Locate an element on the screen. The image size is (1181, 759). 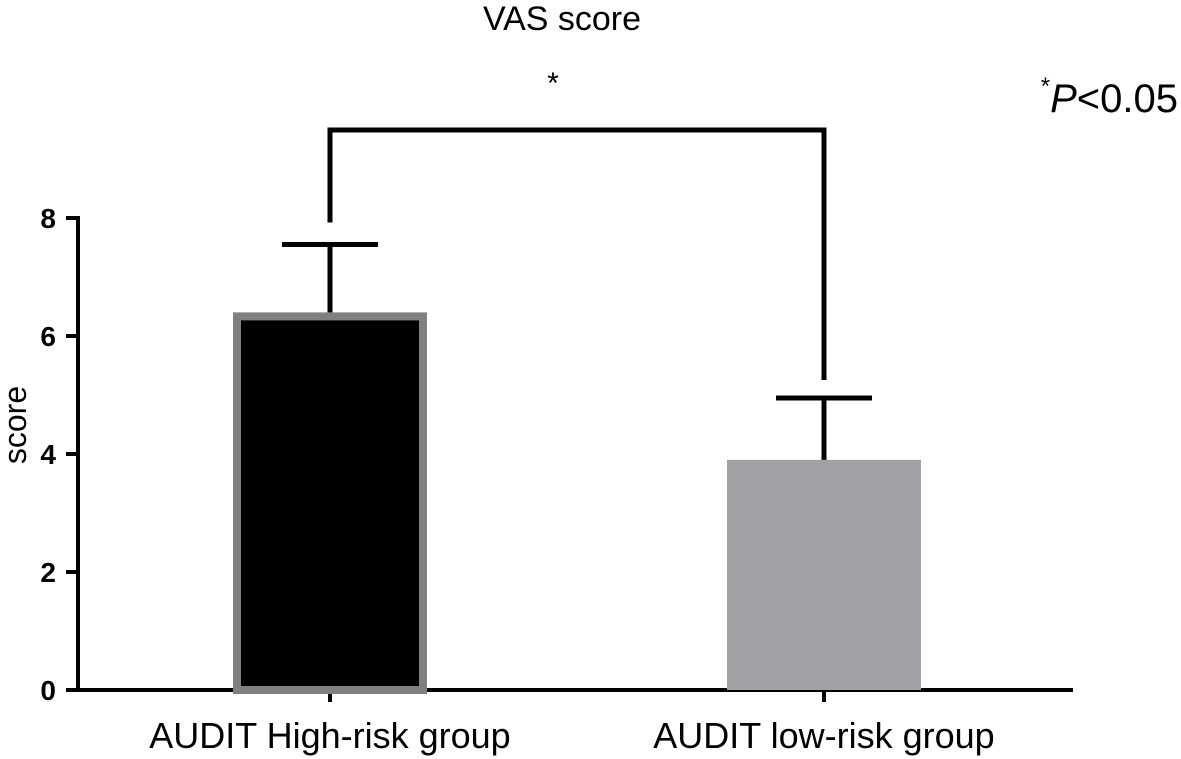
chart-title: VAS score is located at coordinates (562, 19).